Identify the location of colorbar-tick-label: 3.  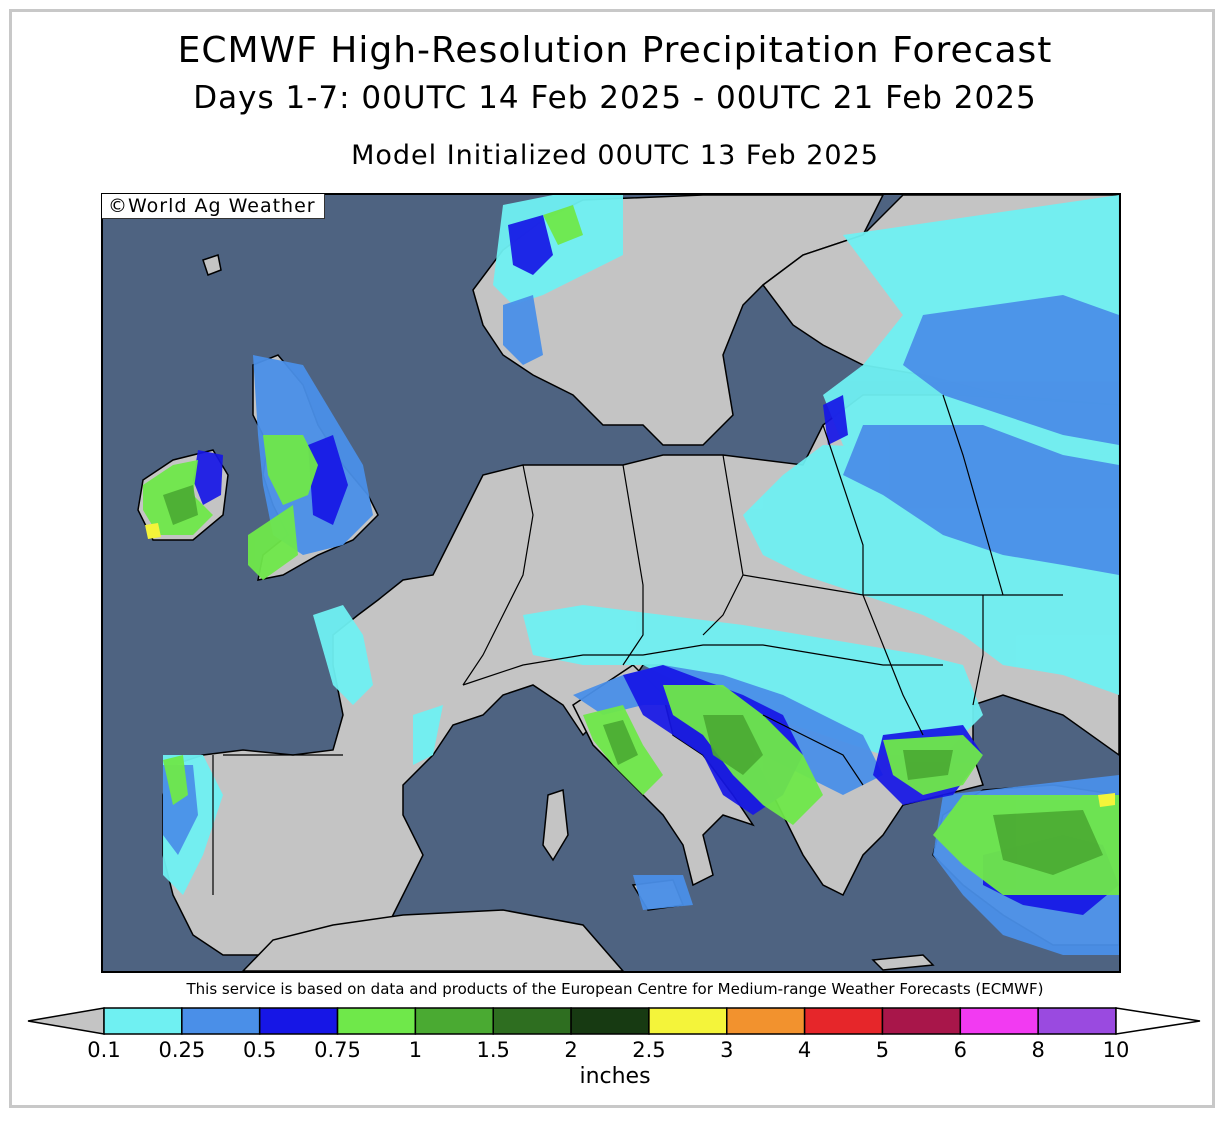
(727, 1050).